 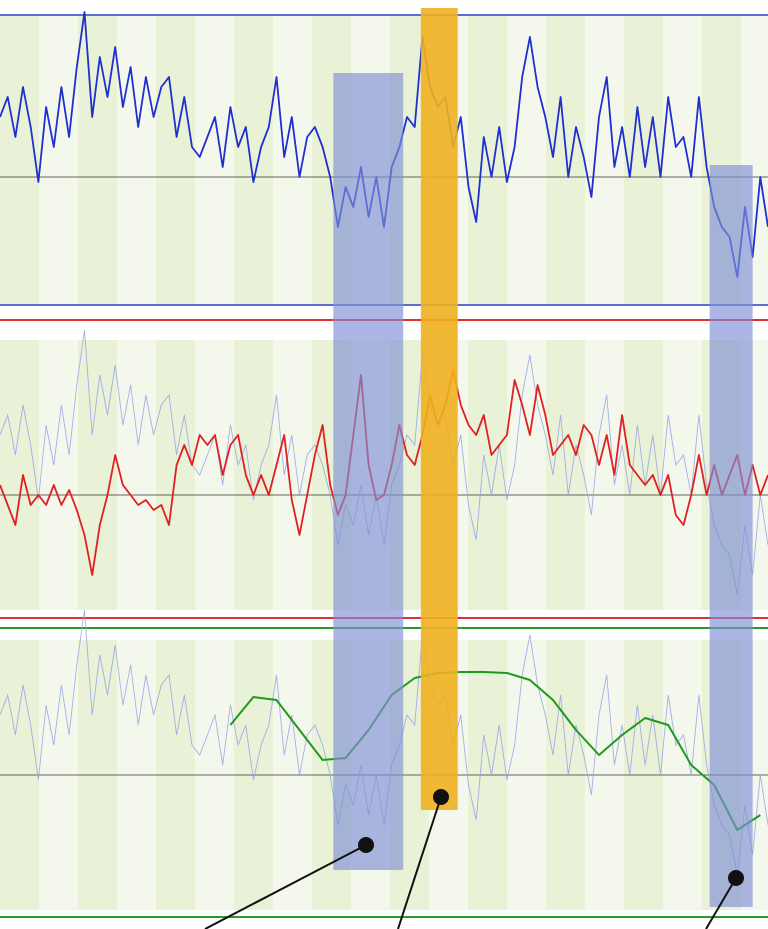 What do you see at coordinates (474, 859) in the screenshot?
I see `pointers` at bounding box center [474, 859].